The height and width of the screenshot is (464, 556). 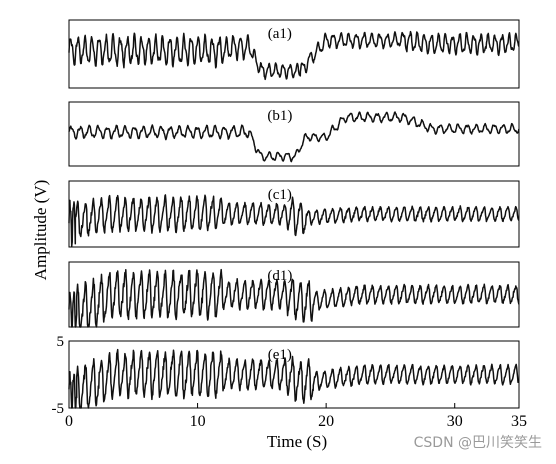 I want to click on x-axis-label: Time (S), so click(x=297, y=441).